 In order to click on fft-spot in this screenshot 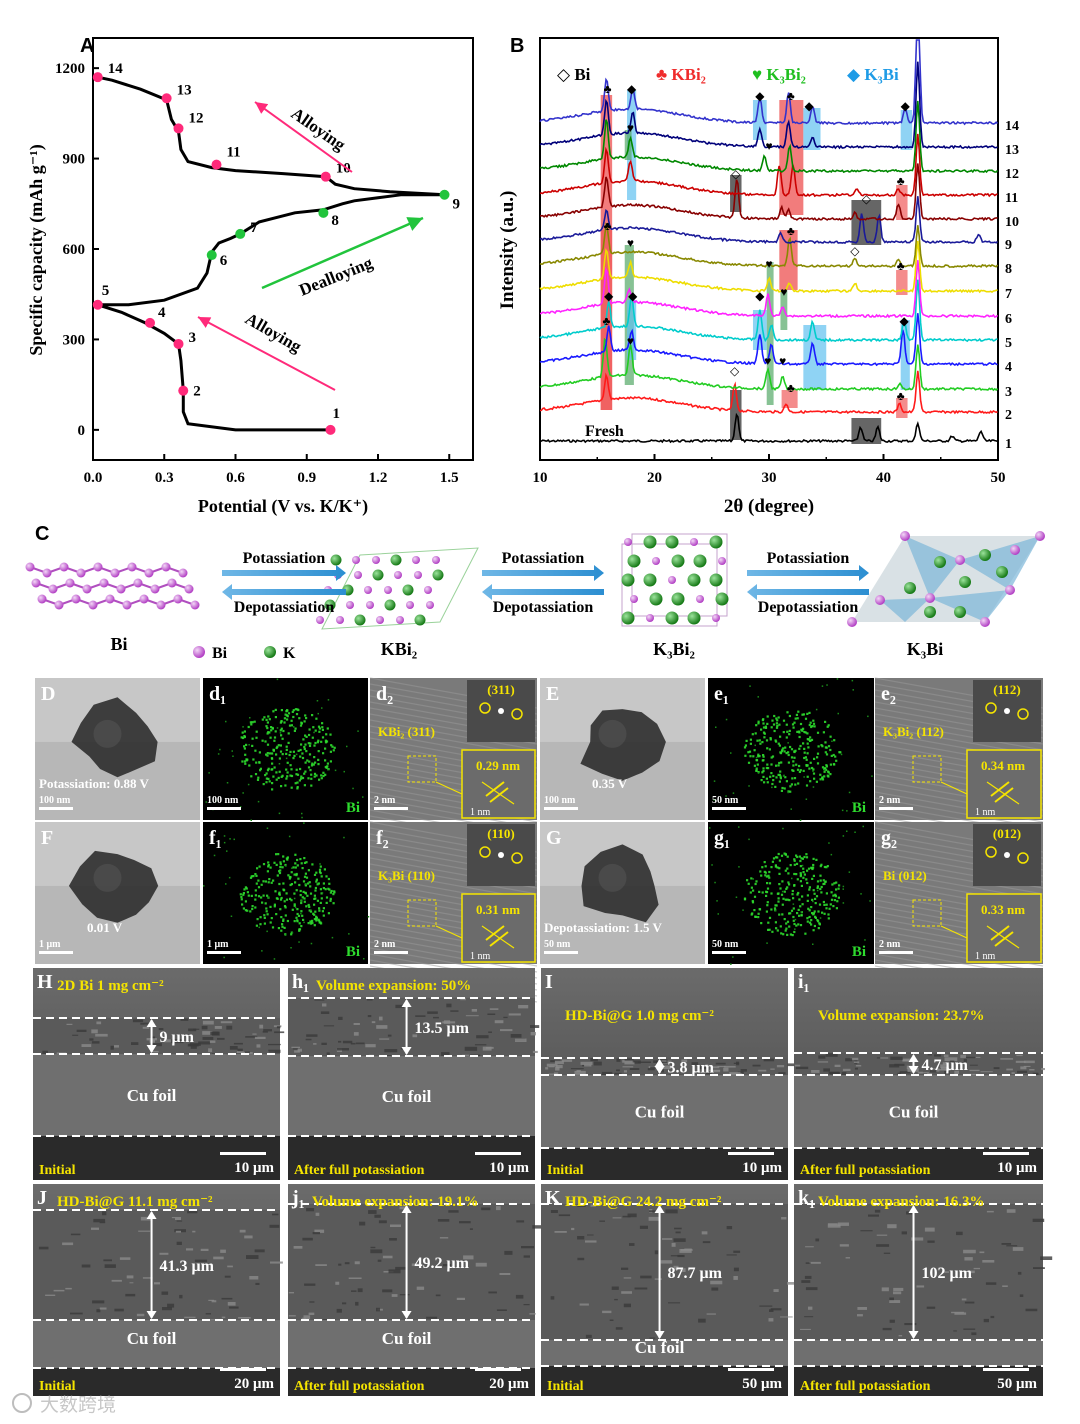, I will do `click(991, 708)`.